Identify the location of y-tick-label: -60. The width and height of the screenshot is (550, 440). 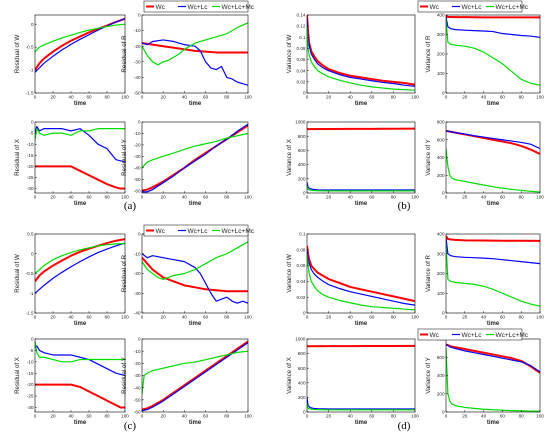
(137, 190).